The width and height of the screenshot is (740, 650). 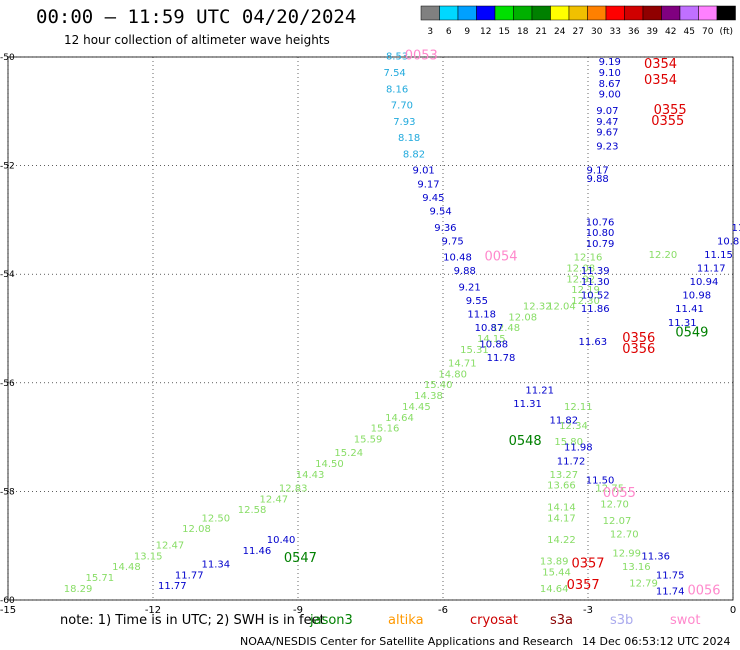 I want to click on wave-height-label-green: 14.17, so click(x=561, y=518).